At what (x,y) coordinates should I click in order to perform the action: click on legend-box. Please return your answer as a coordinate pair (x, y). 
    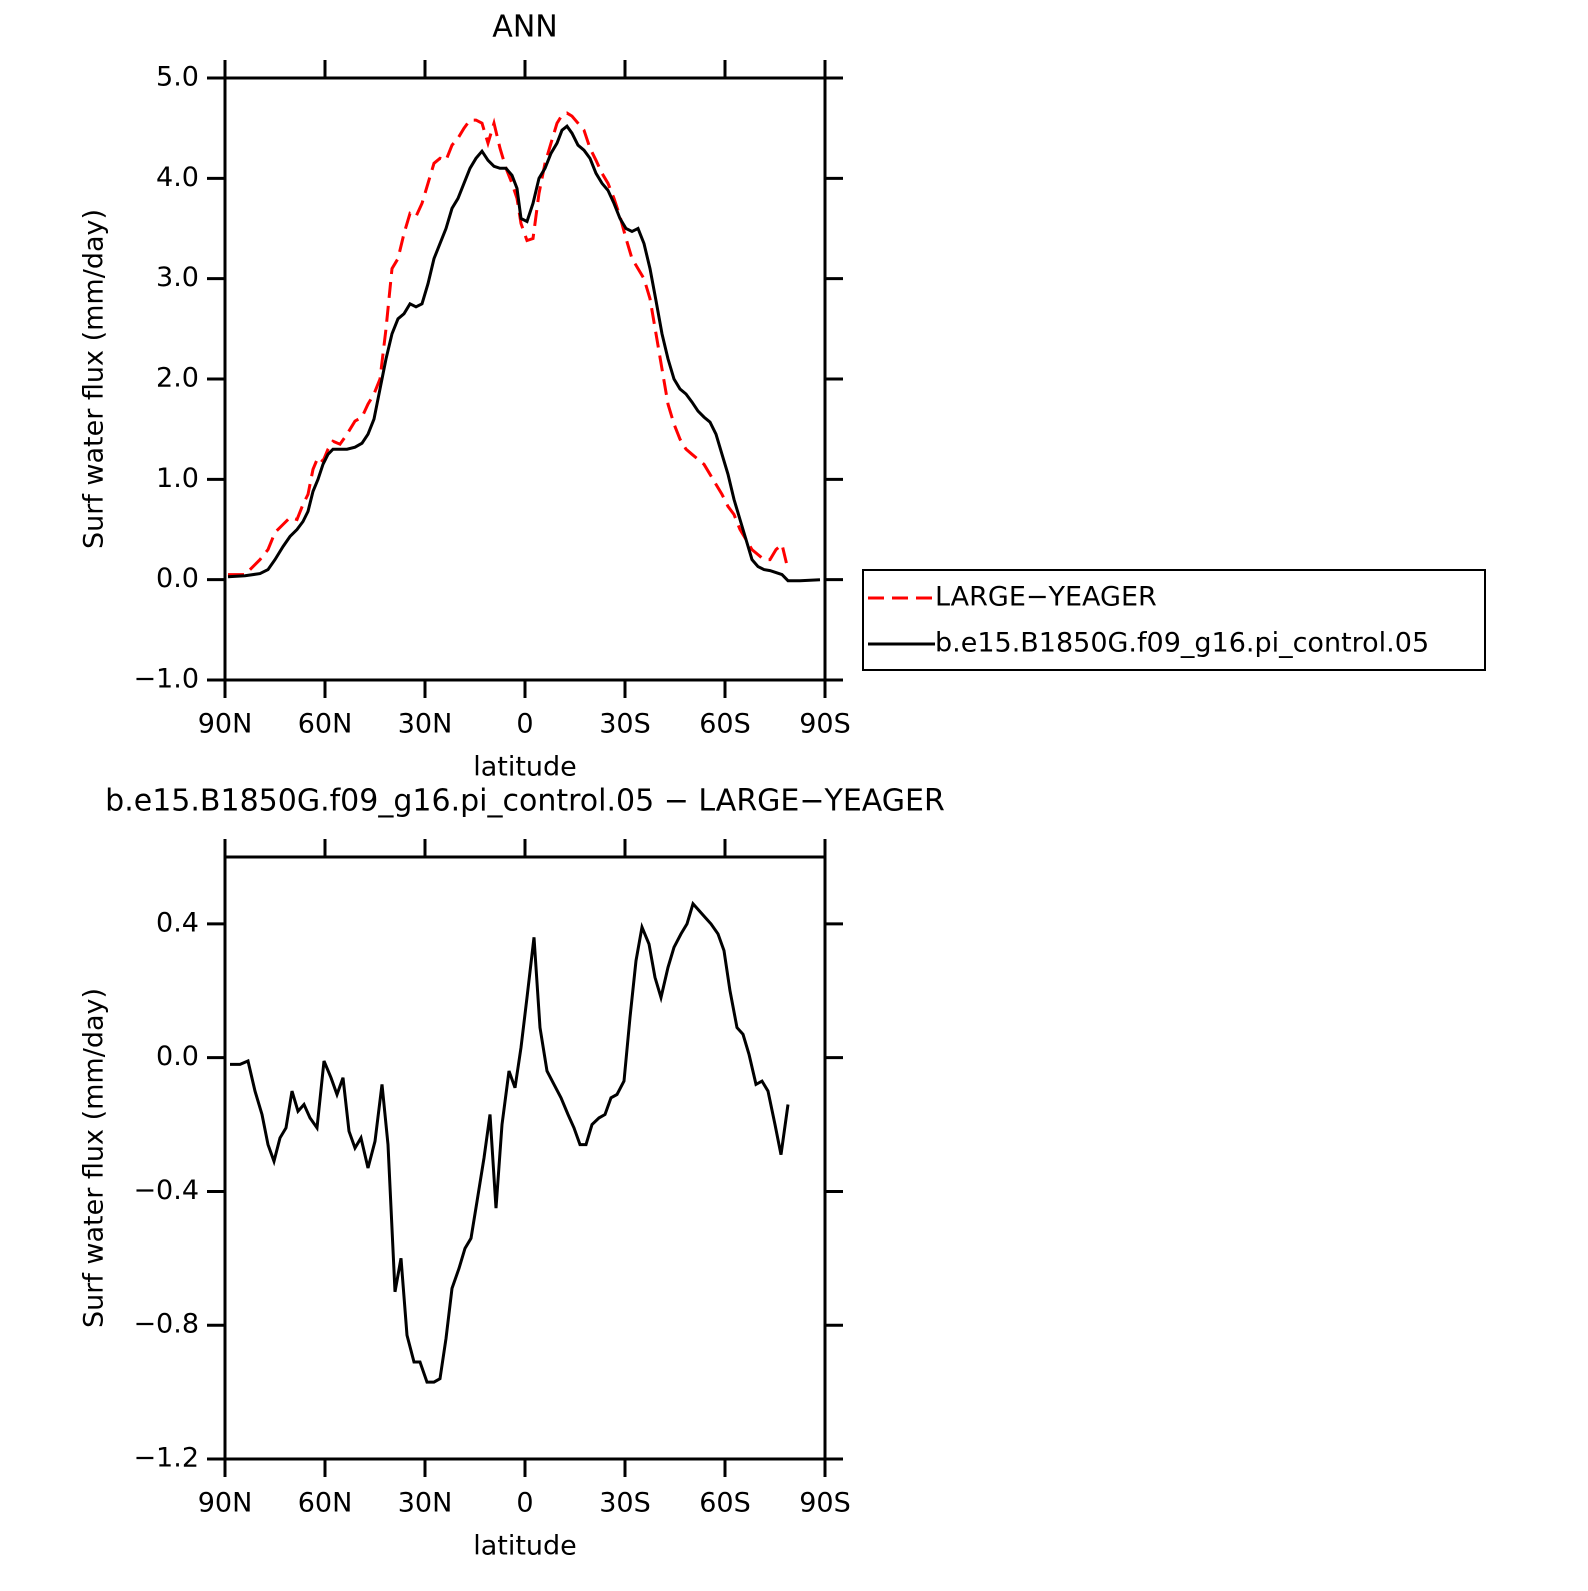
    Looking at the image, I should click on (1174, 620).